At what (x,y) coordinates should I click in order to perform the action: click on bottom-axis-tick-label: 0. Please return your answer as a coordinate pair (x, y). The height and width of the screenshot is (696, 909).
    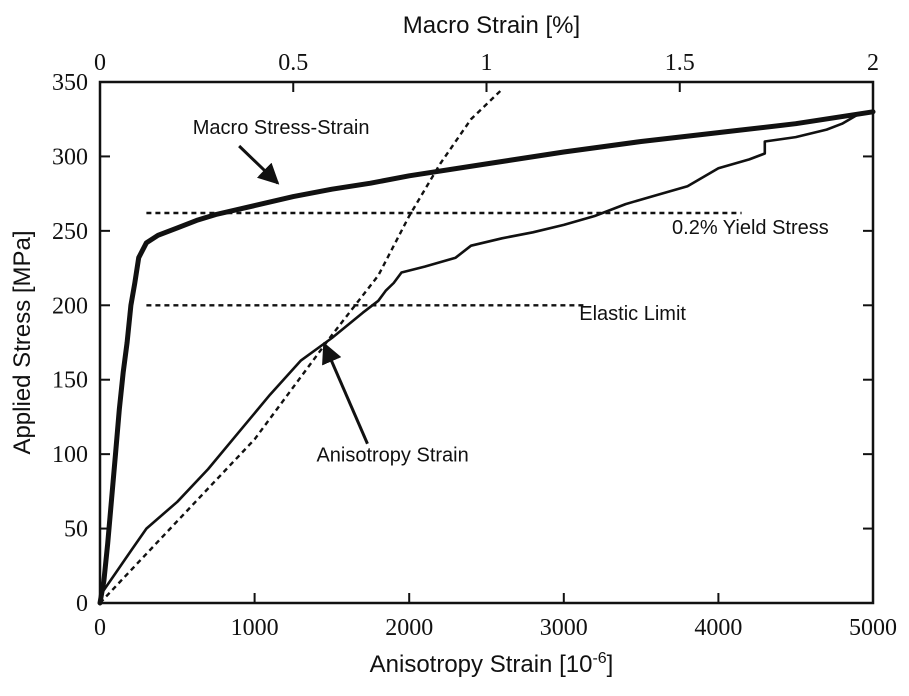
    Looking at the image, I should click on (100, 628).